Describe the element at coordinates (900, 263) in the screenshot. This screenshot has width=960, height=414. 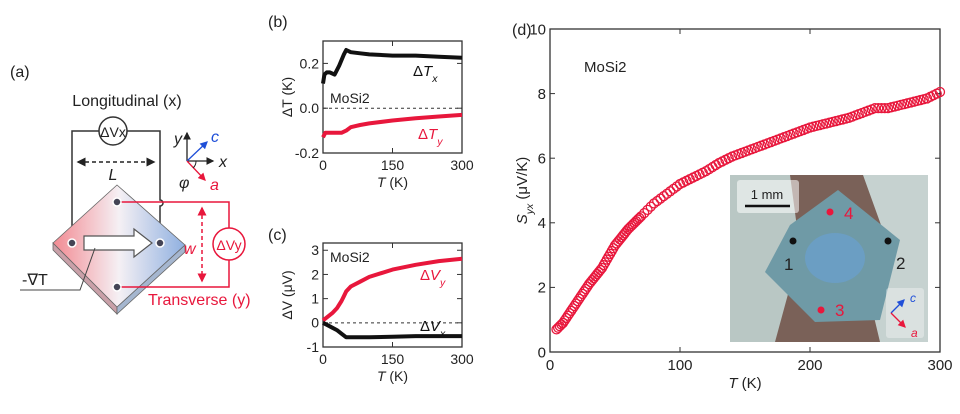
I see `contact-2-label: 2` at that location.